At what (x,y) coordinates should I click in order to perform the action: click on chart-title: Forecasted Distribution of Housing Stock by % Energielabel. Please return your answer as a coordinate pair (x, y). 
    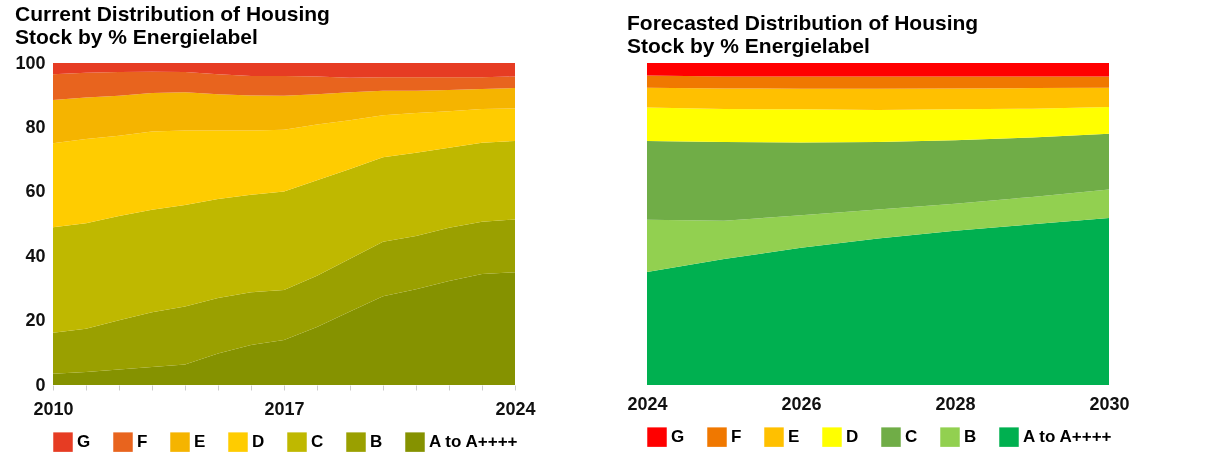
    Looking at the image, I should click on (802, 34).